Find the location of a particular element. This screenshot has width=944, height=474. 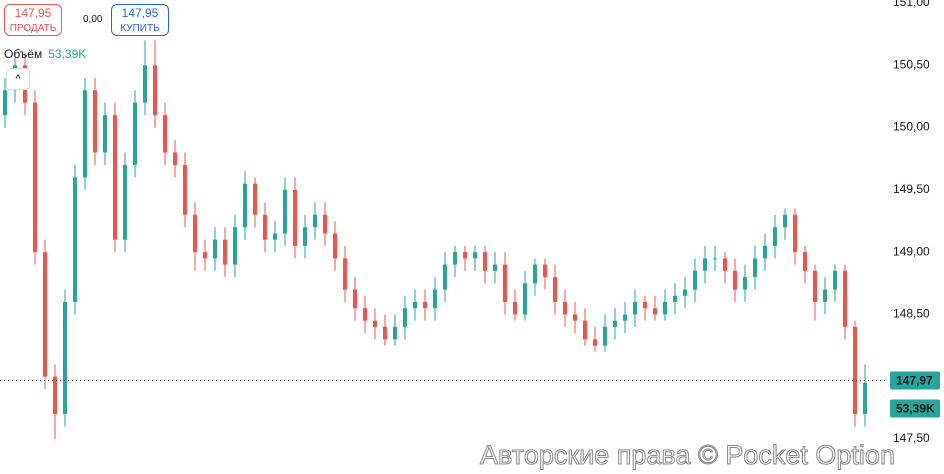

y-tick-label: 150,00 is located at coordinates (911, 127).